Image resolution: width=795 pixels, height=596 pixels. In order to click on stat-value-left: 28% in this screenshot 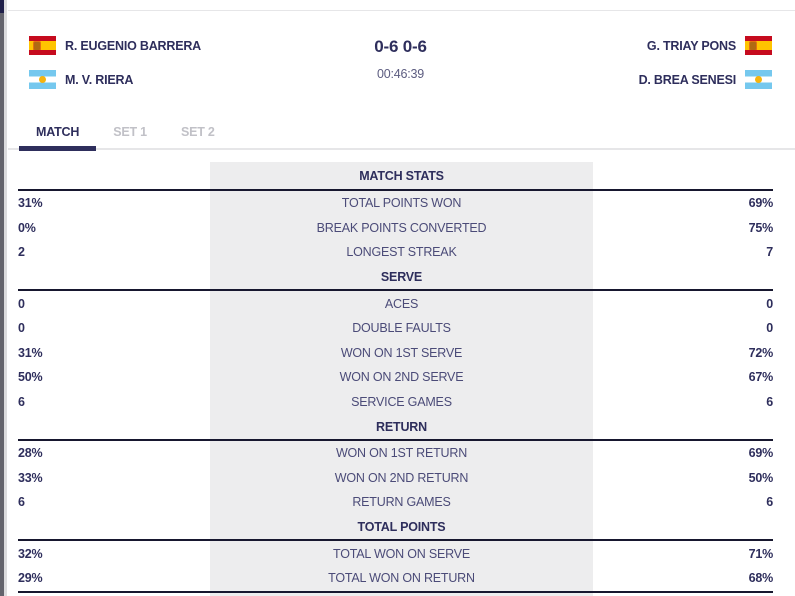, I will do `click(30, 453)`.